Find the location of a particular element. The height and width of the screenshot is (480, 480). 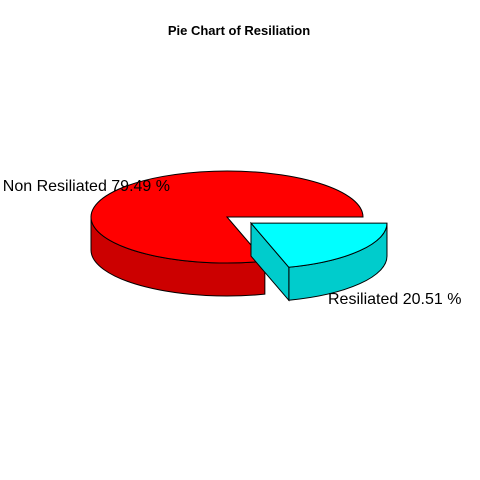

slice-label-non-resiliated: Non Resiliated 79.49 % is located at coordinates (86, 186).